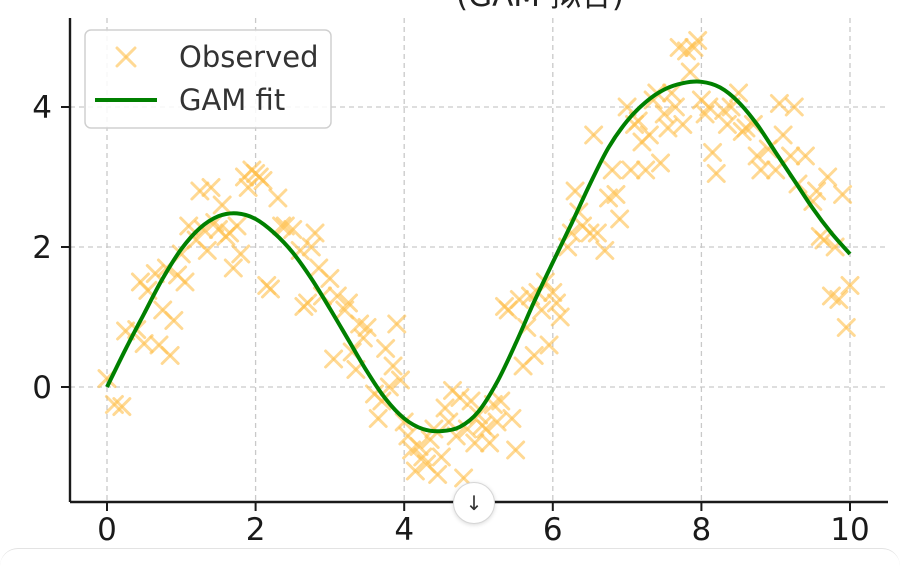 The width and height of the screenshot is (900, 579). I want to click on x-tick-label: 0, so click(107, 530).